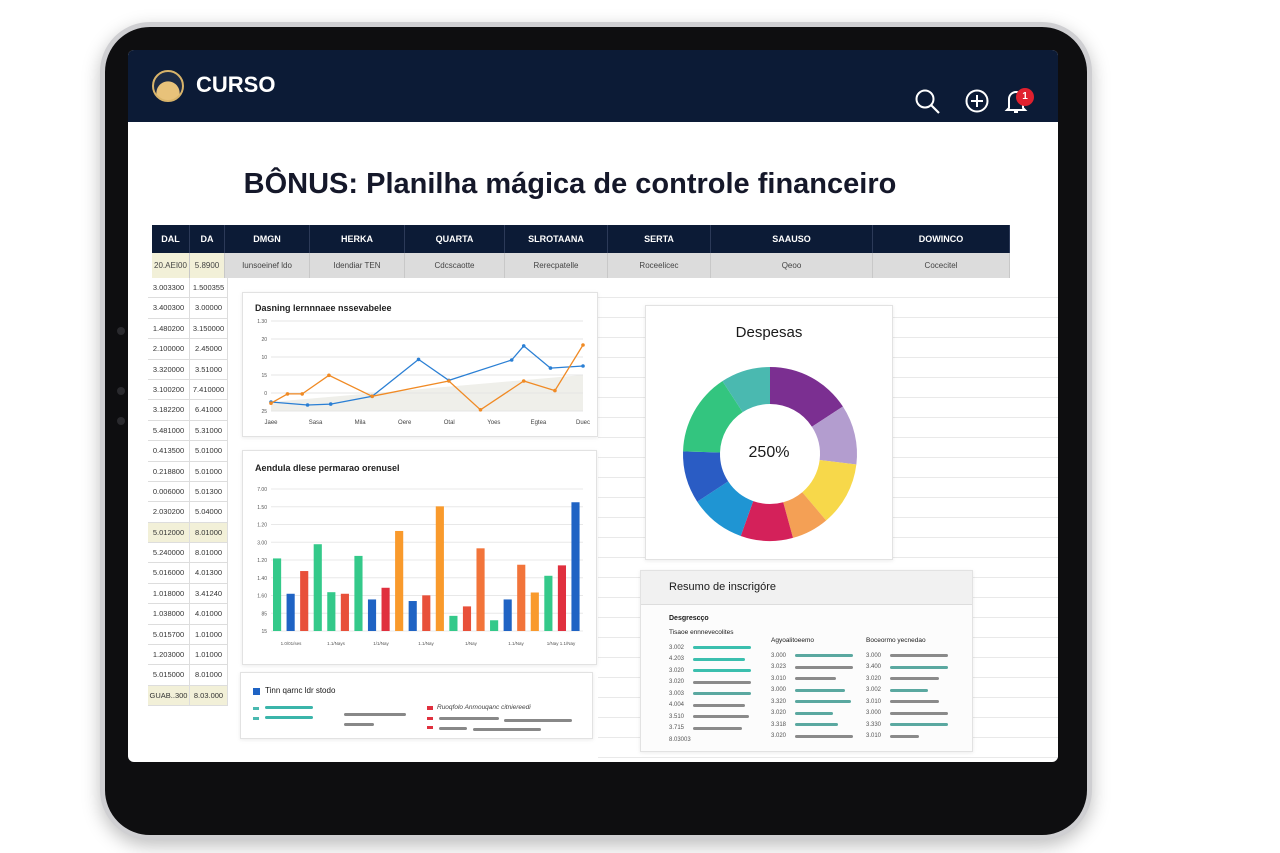  What do you see at coordinates (188, 471) in the screenshot?
I see `table-row: 0.218800 5.01000` at bounding box center [188, 471].